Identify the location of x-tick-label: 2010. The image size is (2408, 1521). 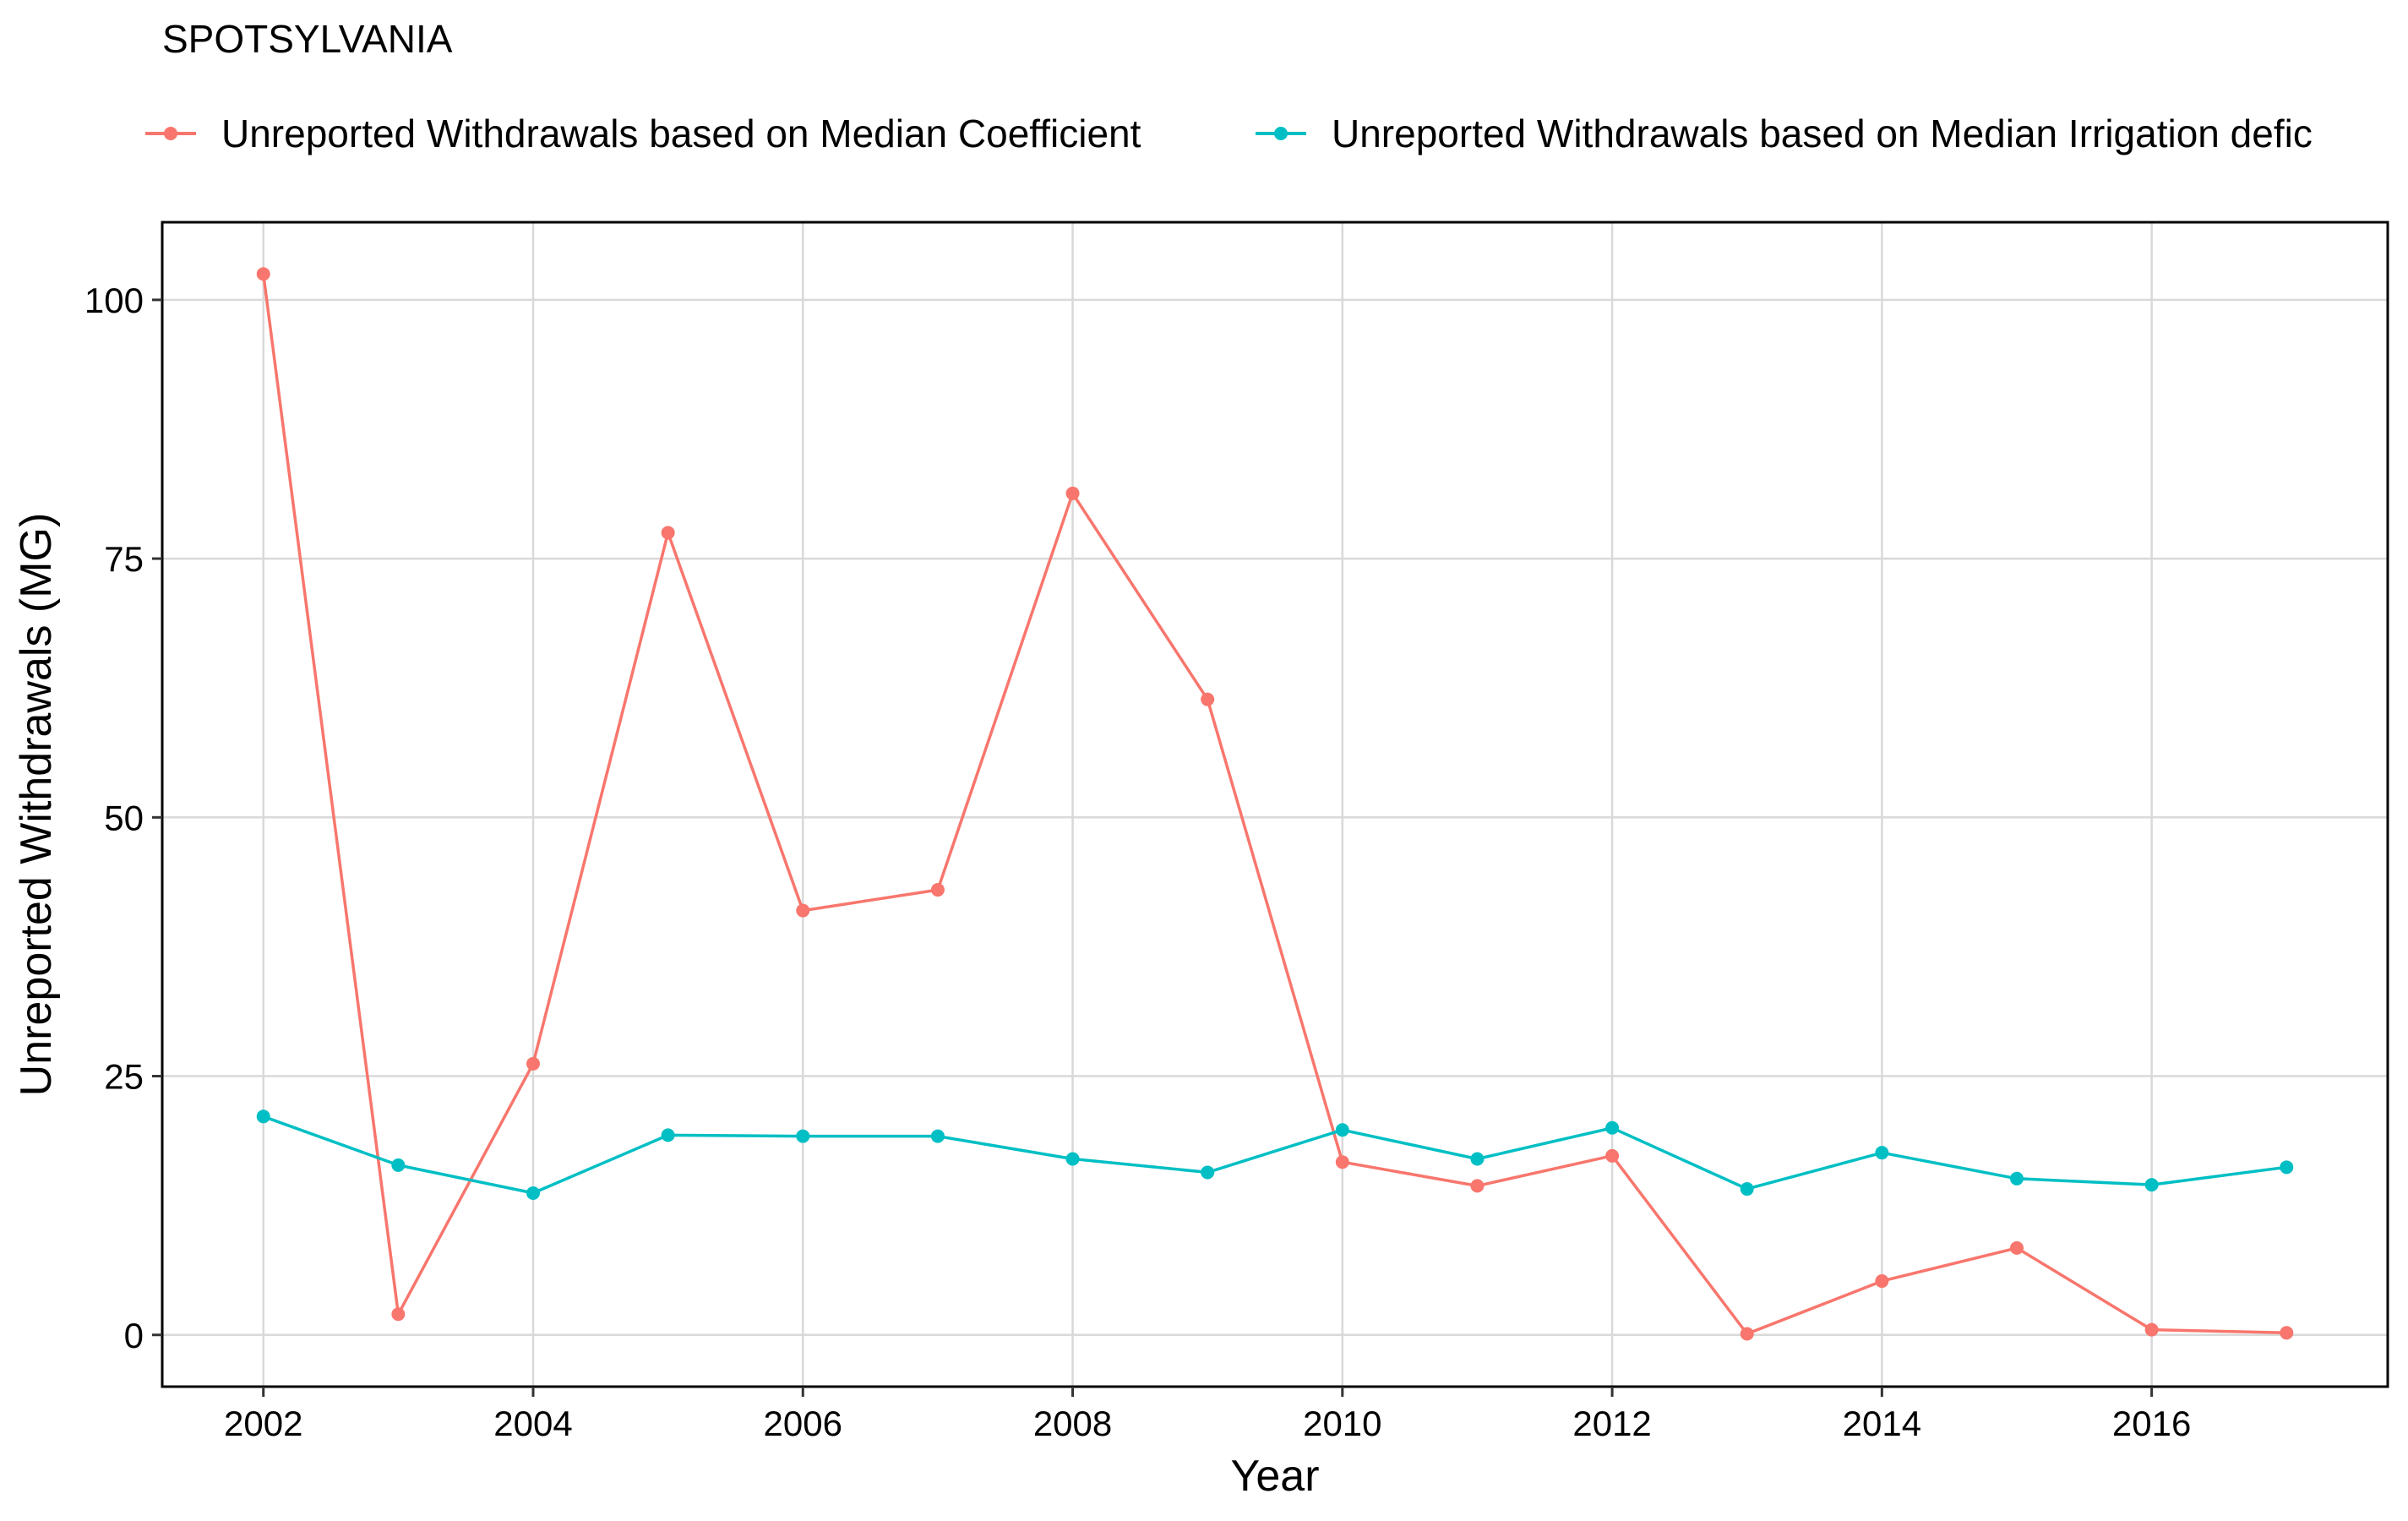
(1342, 1423).